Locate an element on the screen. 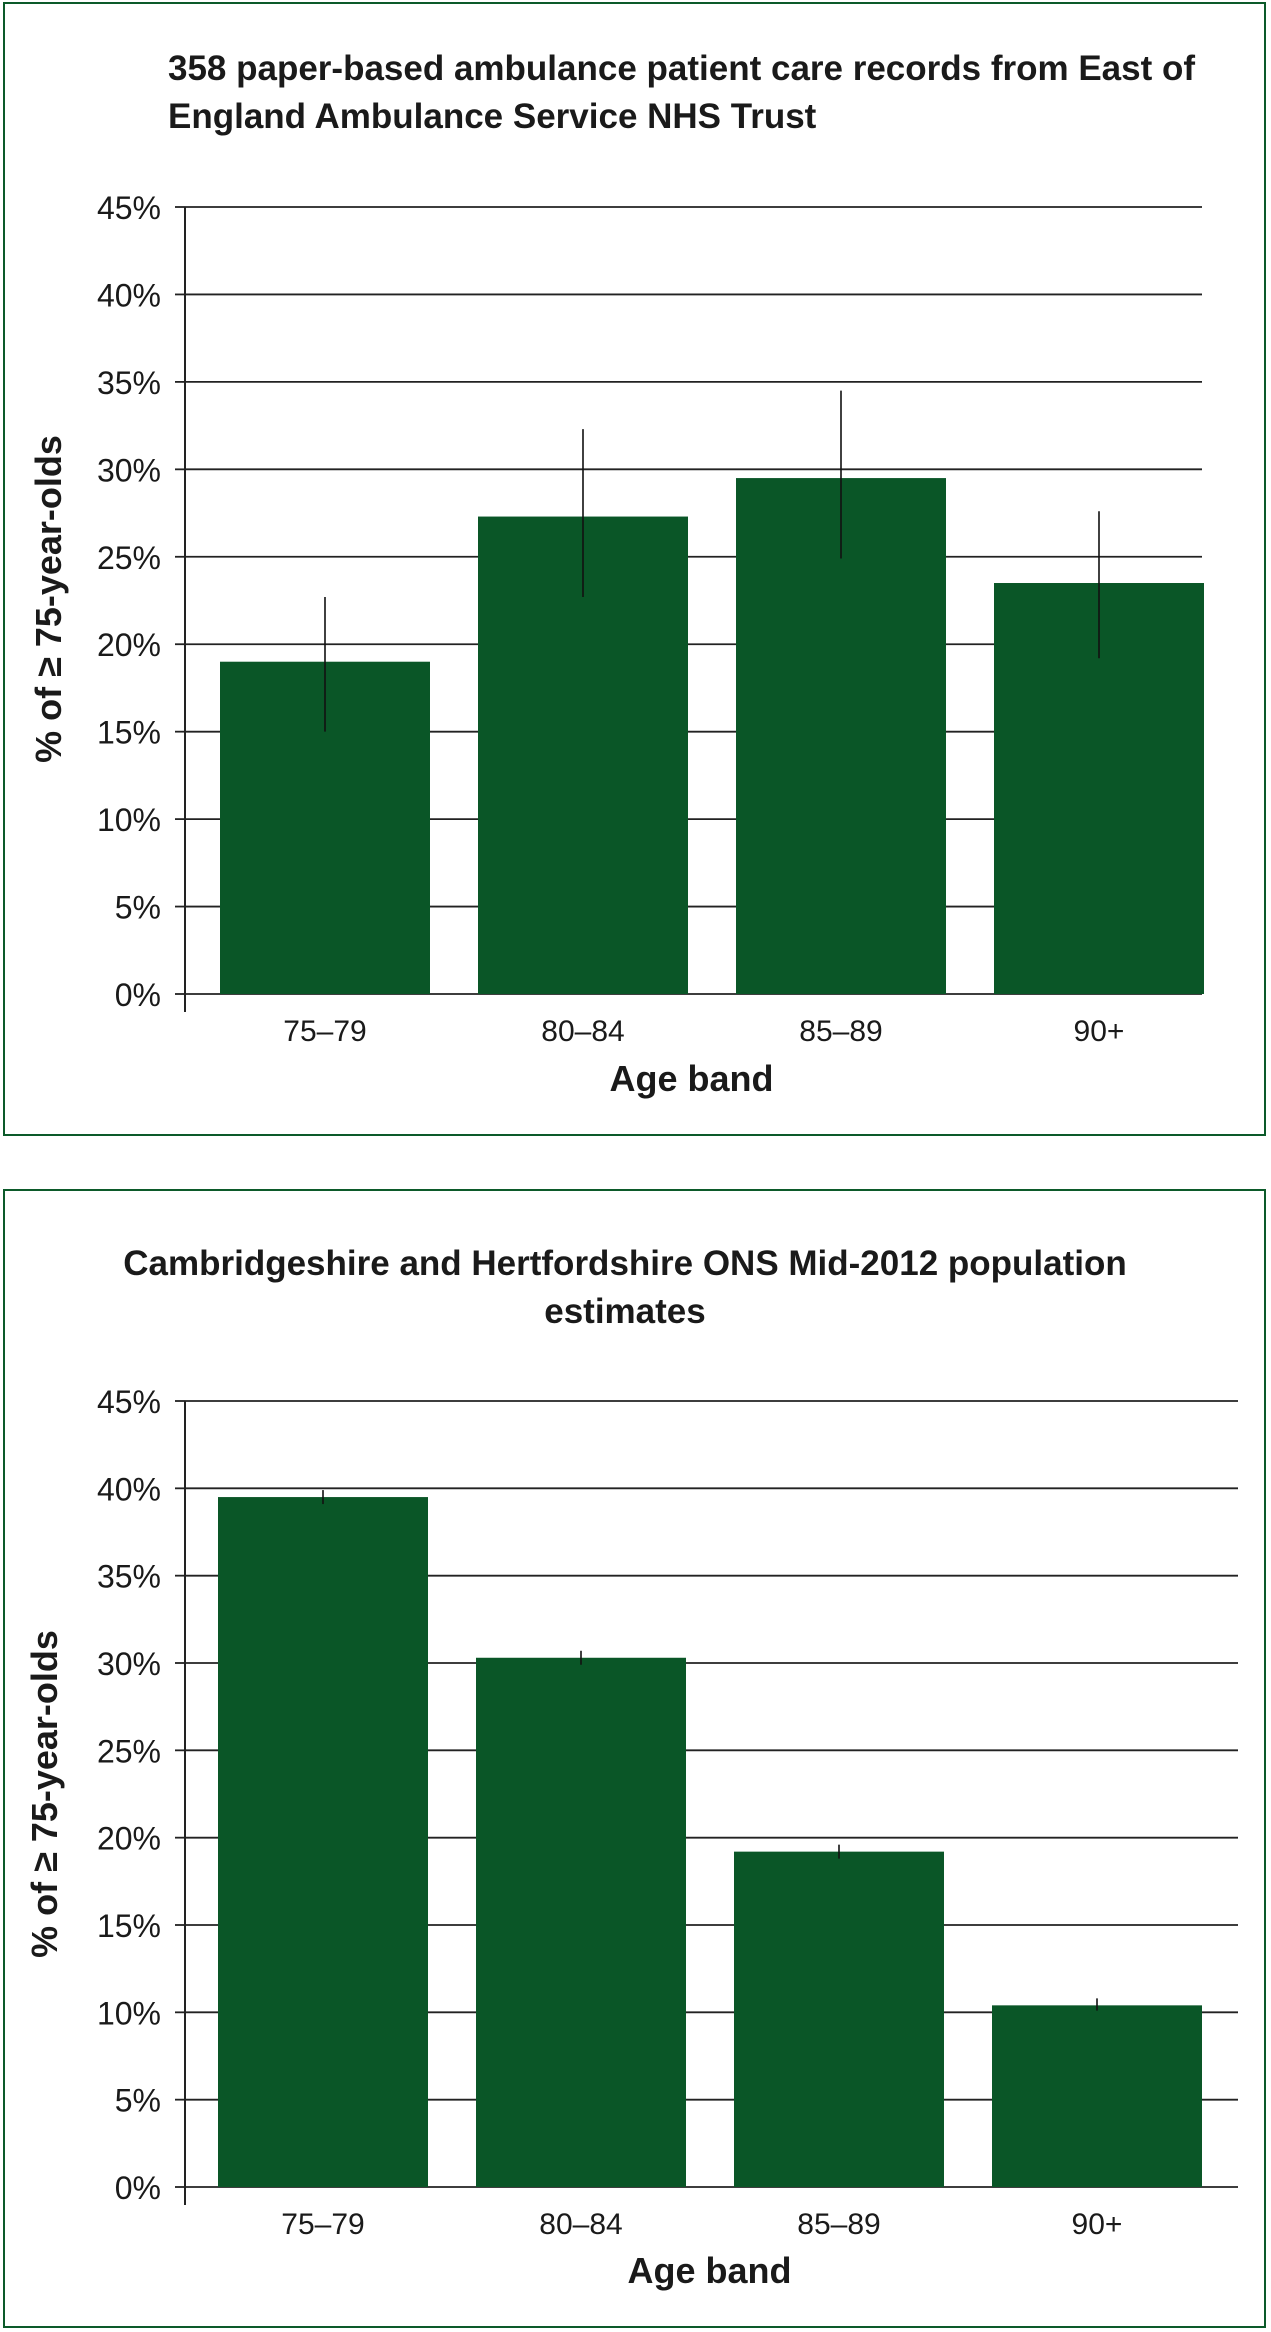 This screenshot has width=1271, height=2332. bar-75–79 is located at coordinates (323, 1842).